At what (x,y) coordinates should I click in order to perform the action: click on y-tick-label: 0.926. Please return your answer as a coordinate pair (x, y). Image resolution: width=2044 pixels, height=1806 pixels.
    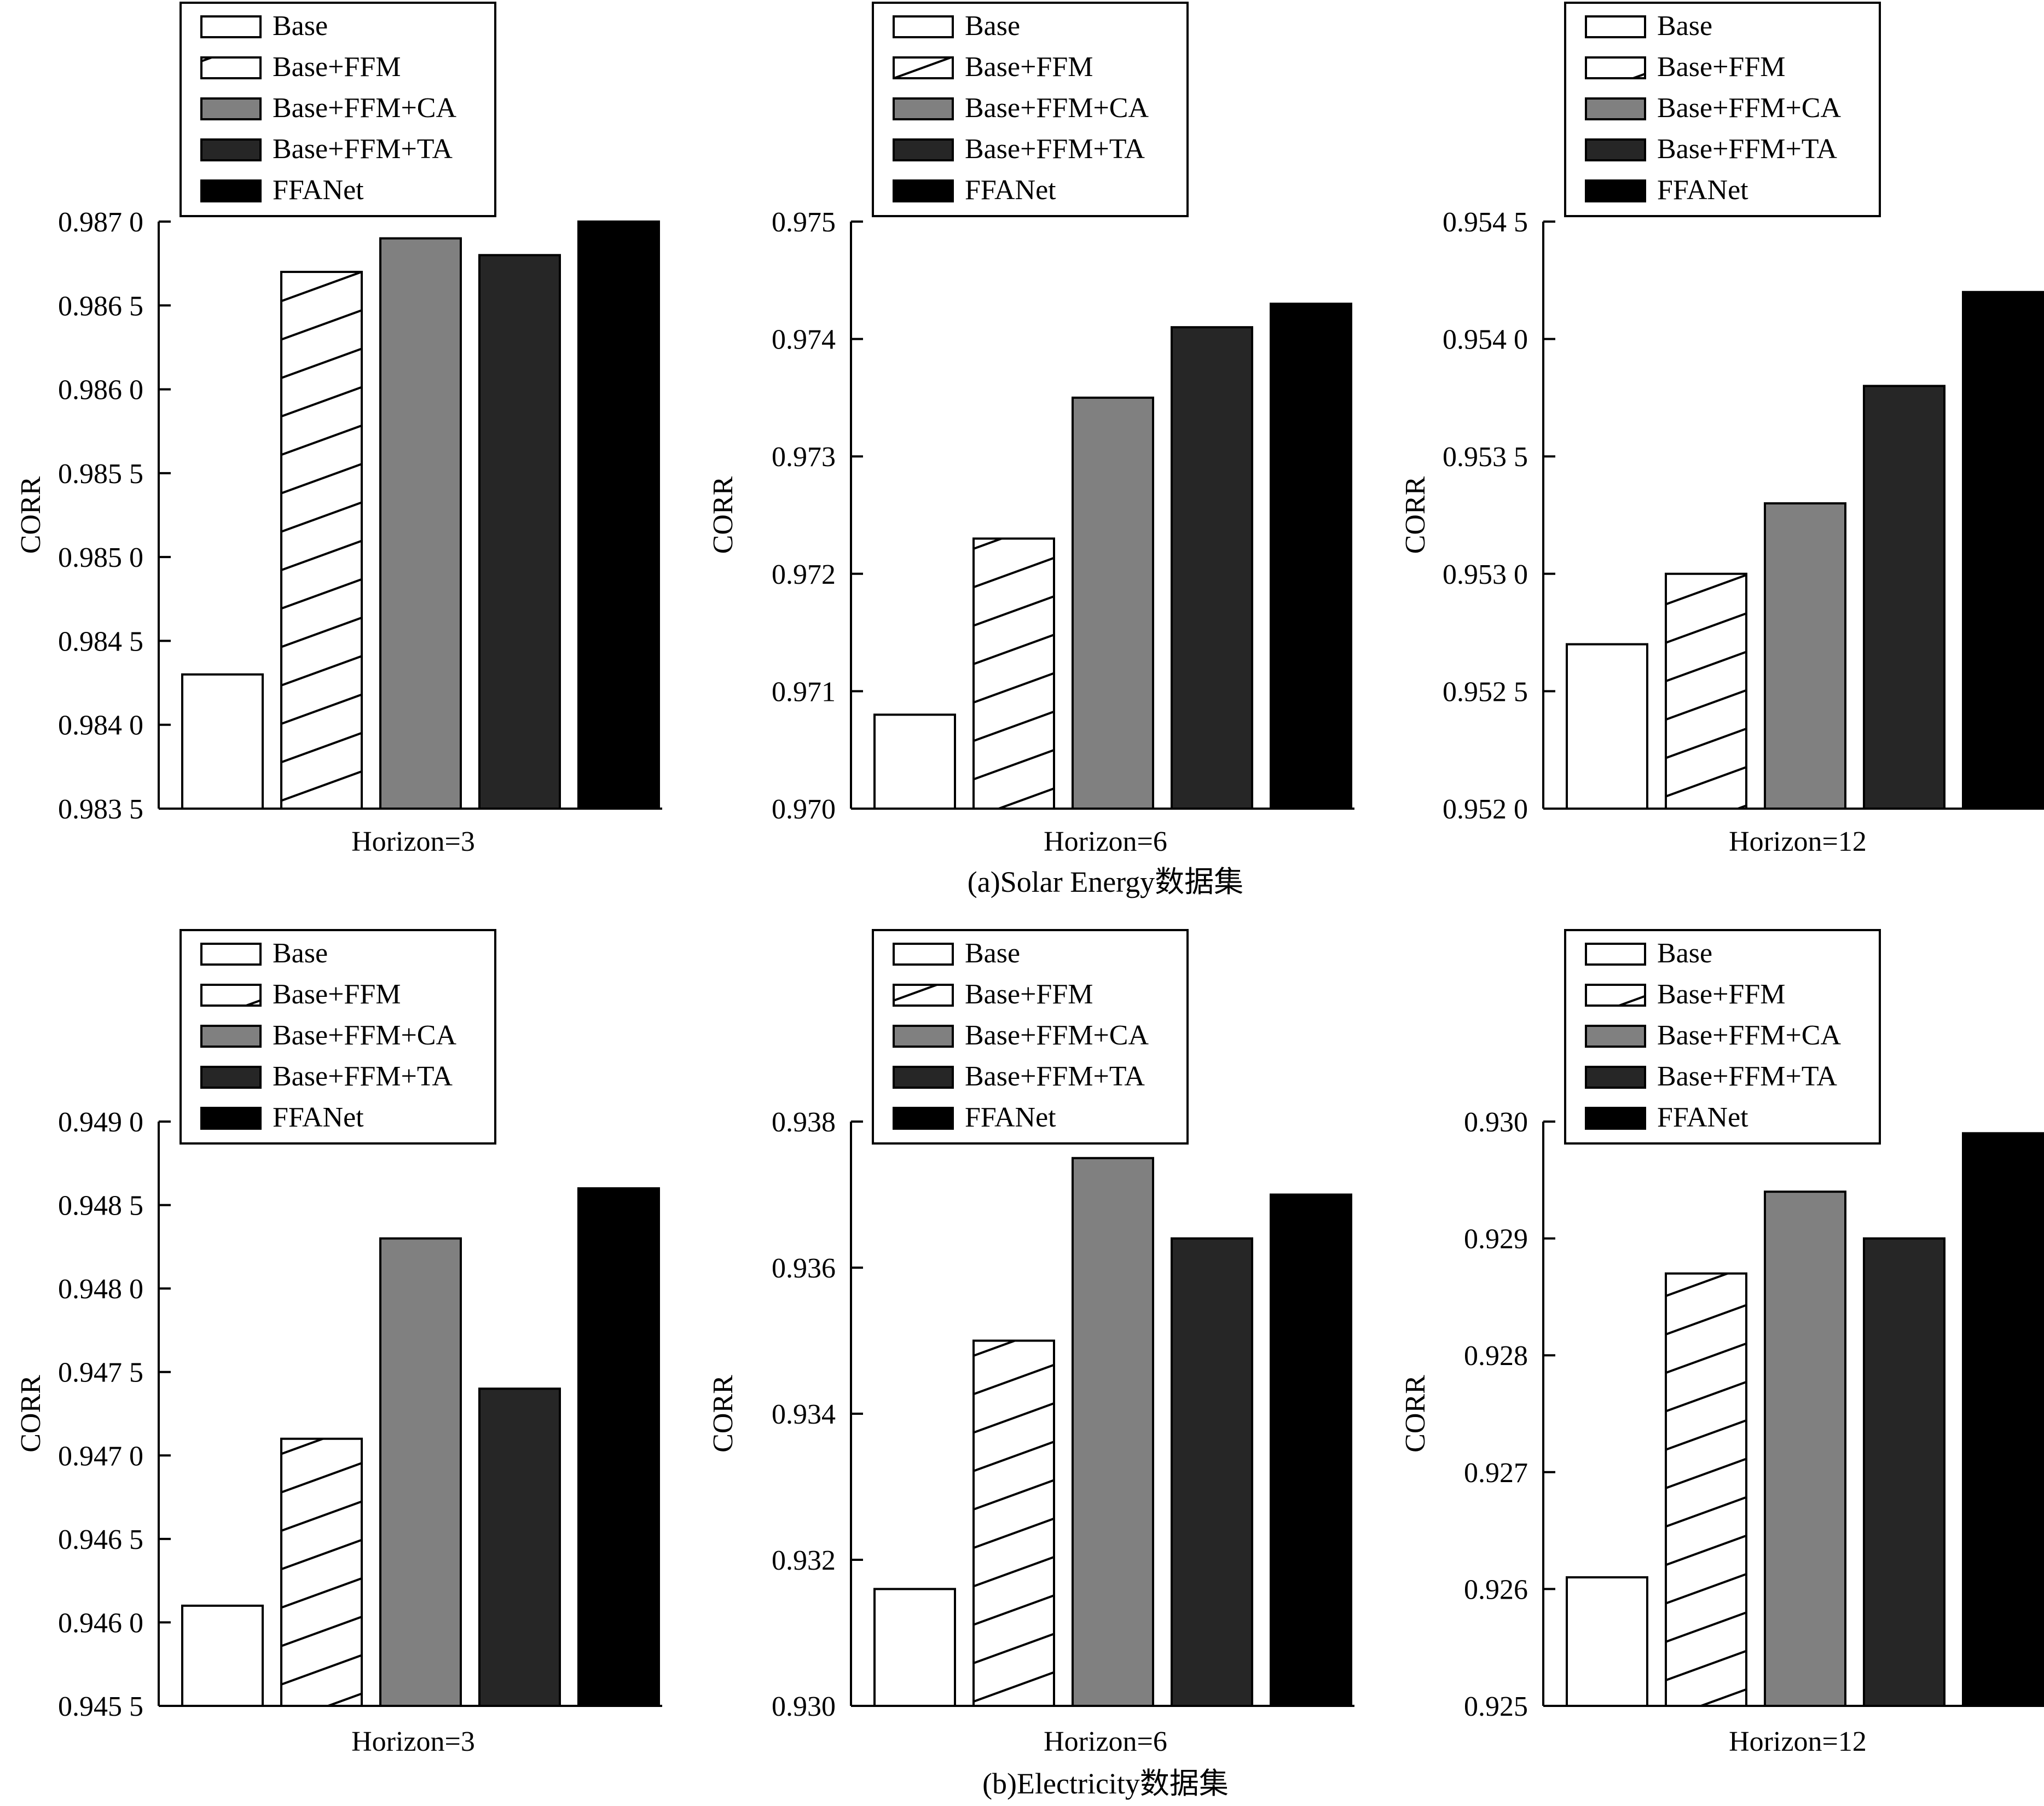
    Looking at the image, I should click on (1496, 1589).